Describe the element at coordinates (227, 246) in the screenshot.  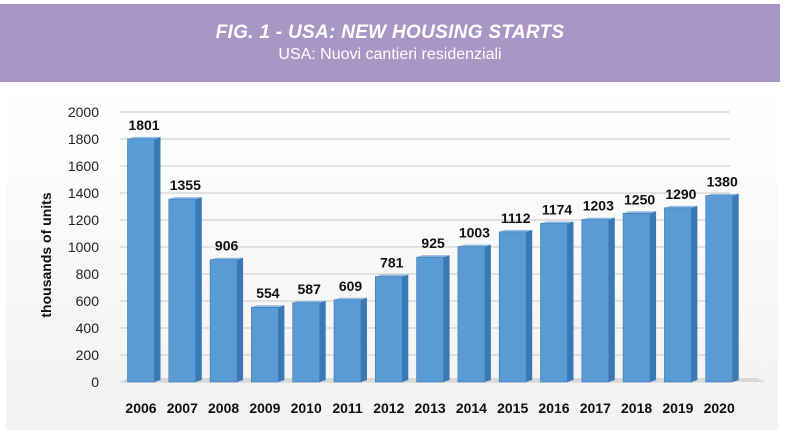
I see `data-label: 906` at that location.